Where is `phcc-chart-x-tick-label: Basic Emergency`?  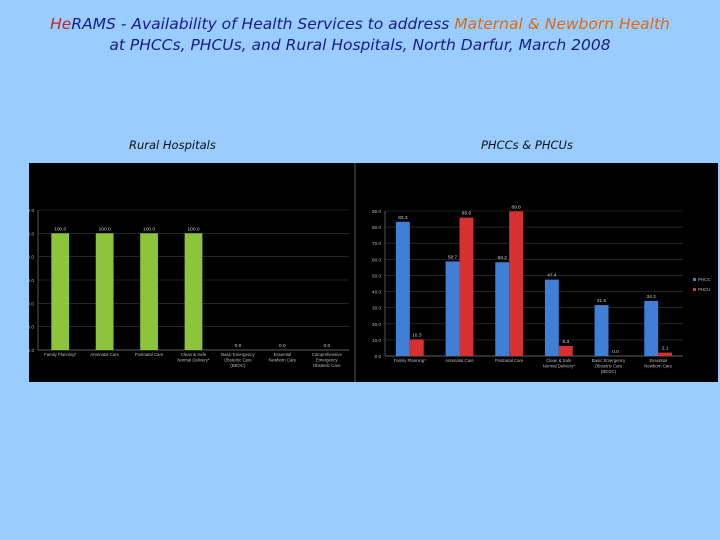 phcc-chart-x-tick-label: Basic Emergency is located at coordinates (609, 360).